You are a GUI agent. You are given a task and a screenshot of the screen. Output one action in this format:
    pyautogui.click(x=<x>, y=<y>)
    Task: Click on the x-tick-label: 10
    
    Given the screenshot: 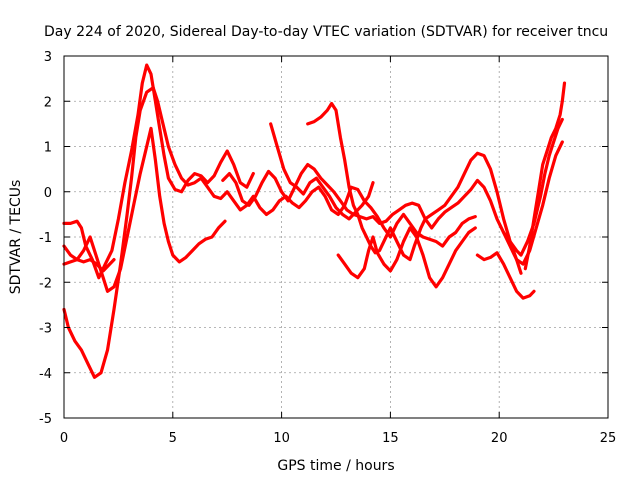 What is the action you would take?
    pyautogui.click(x=281, y=438)
    